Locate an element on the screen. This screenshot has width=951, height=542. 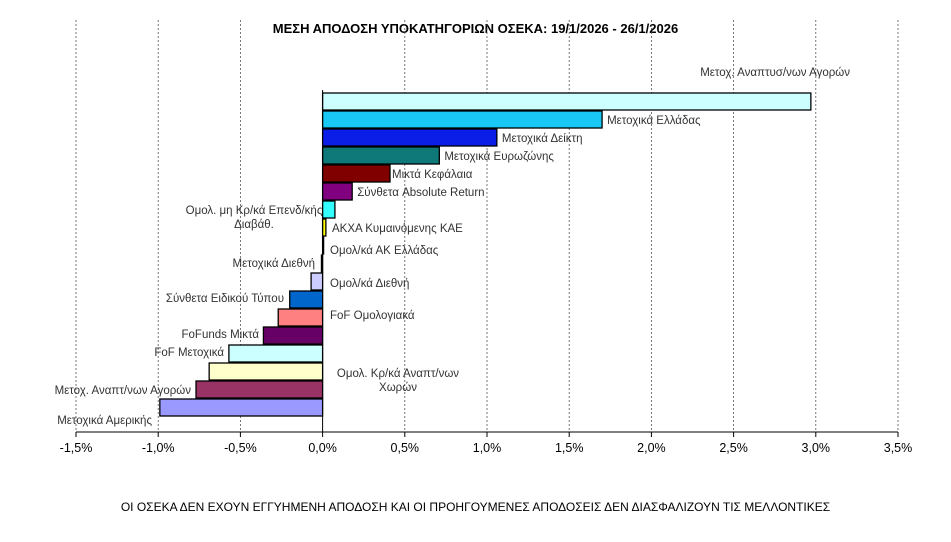
bar-label: Μετοχικά Διεθνή is located at coordinates (274, 264).